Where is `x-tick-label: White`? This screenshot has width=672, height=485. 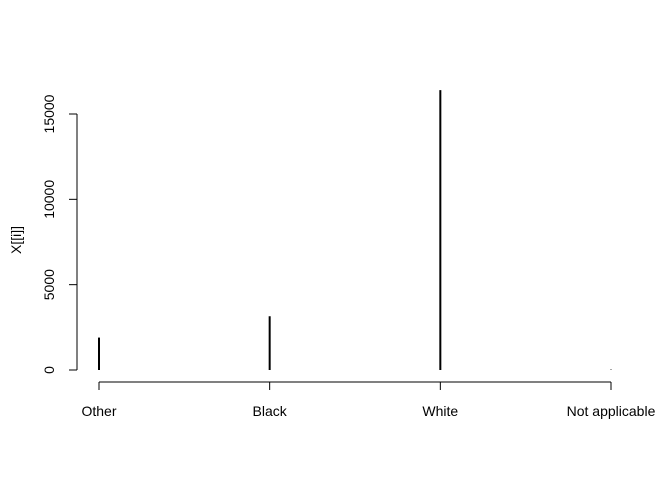 x-tick-label: White is located at coordinates (440, 411).